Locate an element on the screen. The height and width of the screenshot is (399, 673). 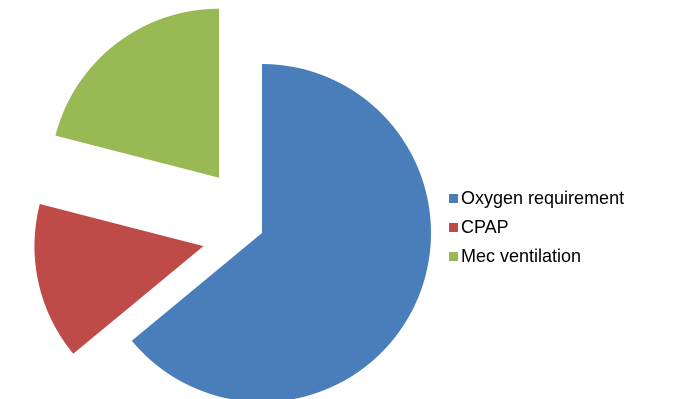
legend-swatch-oxygen-requirement is located at coordinates (453, 198).